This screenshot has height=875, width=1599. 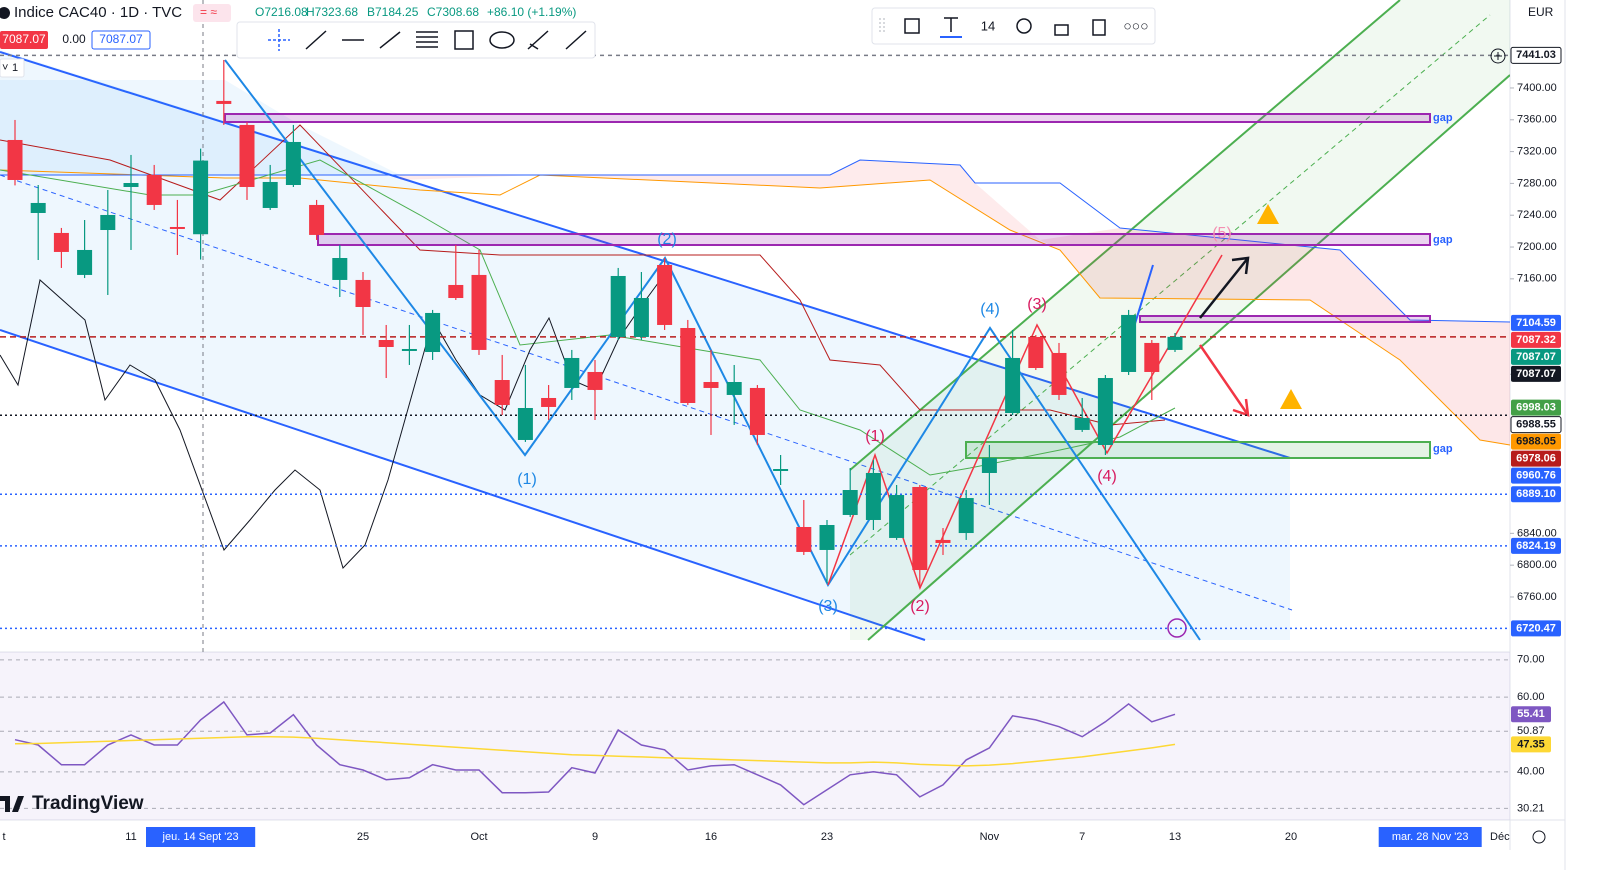 What do you see at coordinates (130, 837) in the screenshot?
I see `x-tick-label: 11` at bounding box center [130, 837].